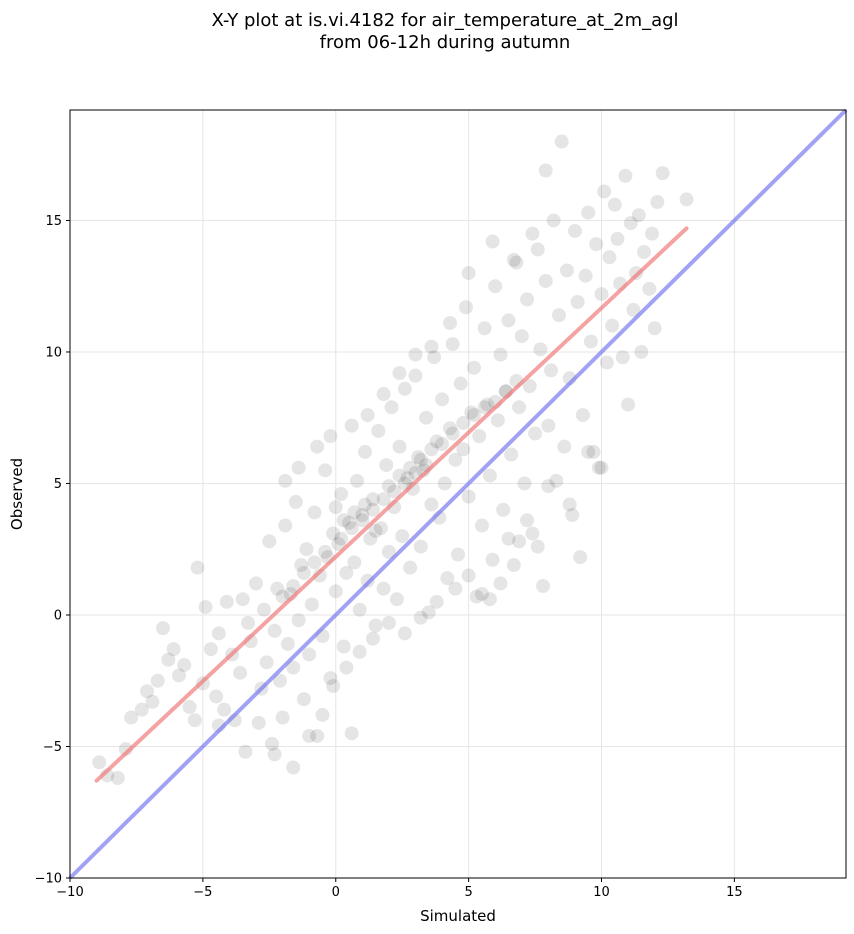 Image resolution: width=854 pixels, height=934 pixels. What do you see at coordinates (202, 892) in the screenshot?
I see `x-tick-label-1: −5` at bounding box center [202, 892].